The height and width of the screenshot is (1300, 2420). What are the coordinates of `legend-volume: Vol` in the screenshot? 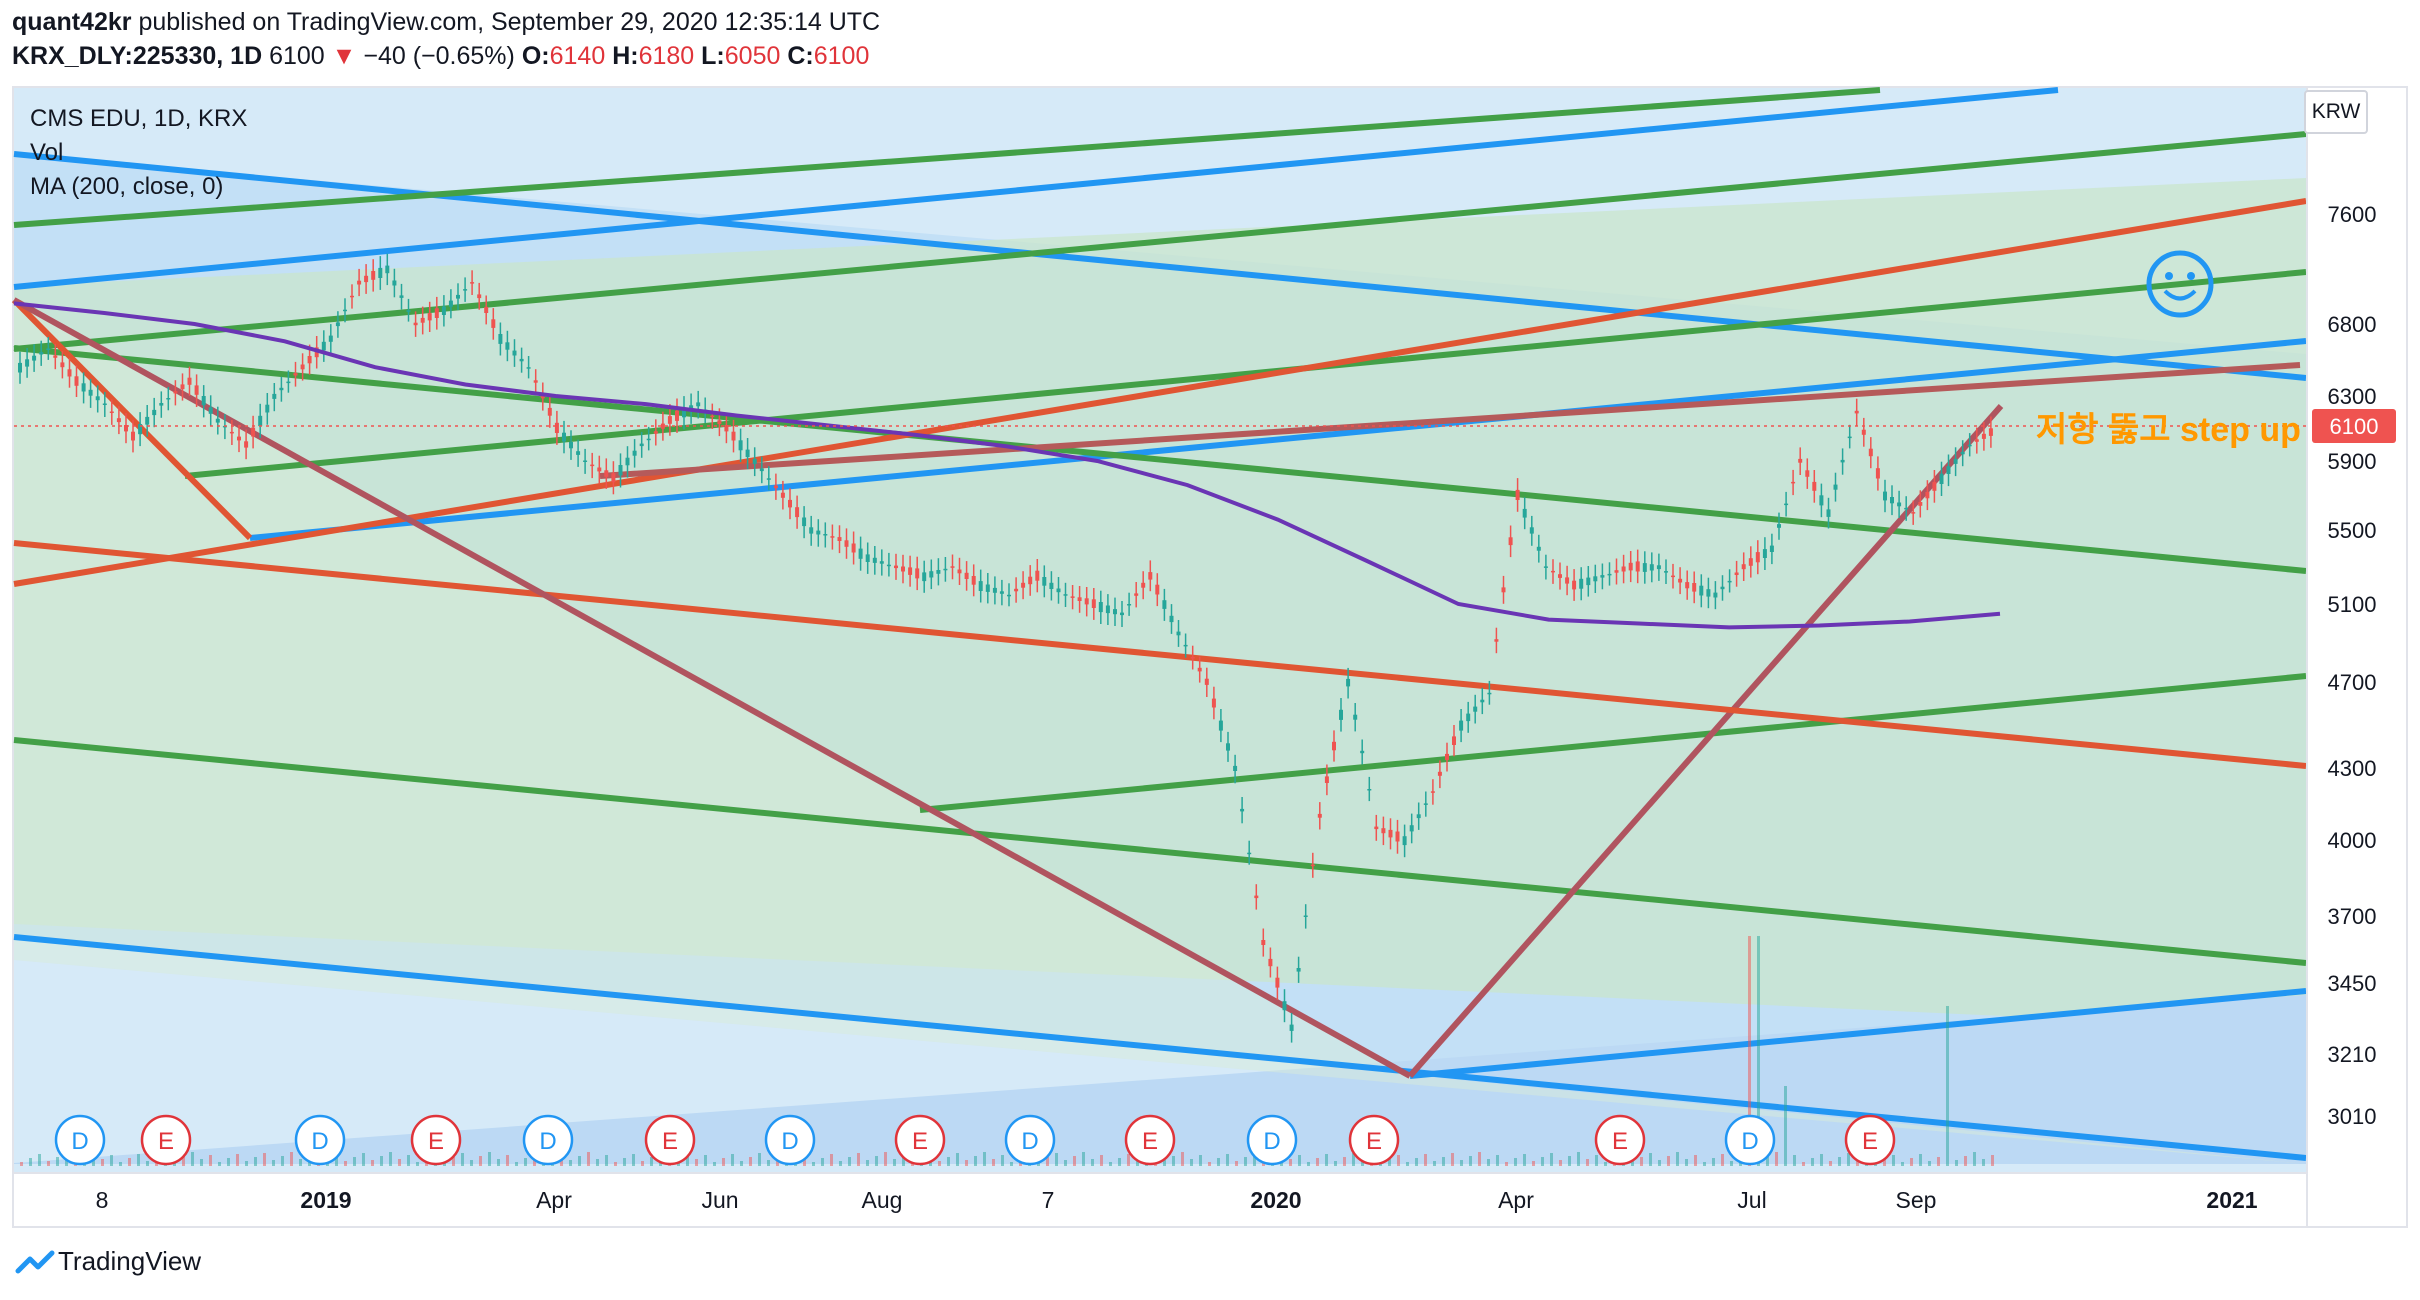 It's located at (47, 152).